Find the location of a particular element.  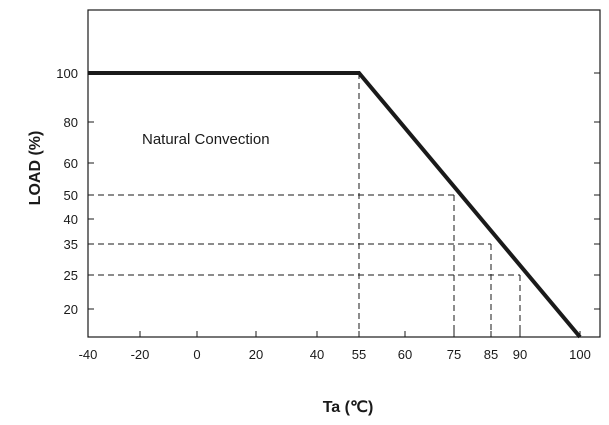

x-tick-label: 60 is located at coordinates (405, 354).